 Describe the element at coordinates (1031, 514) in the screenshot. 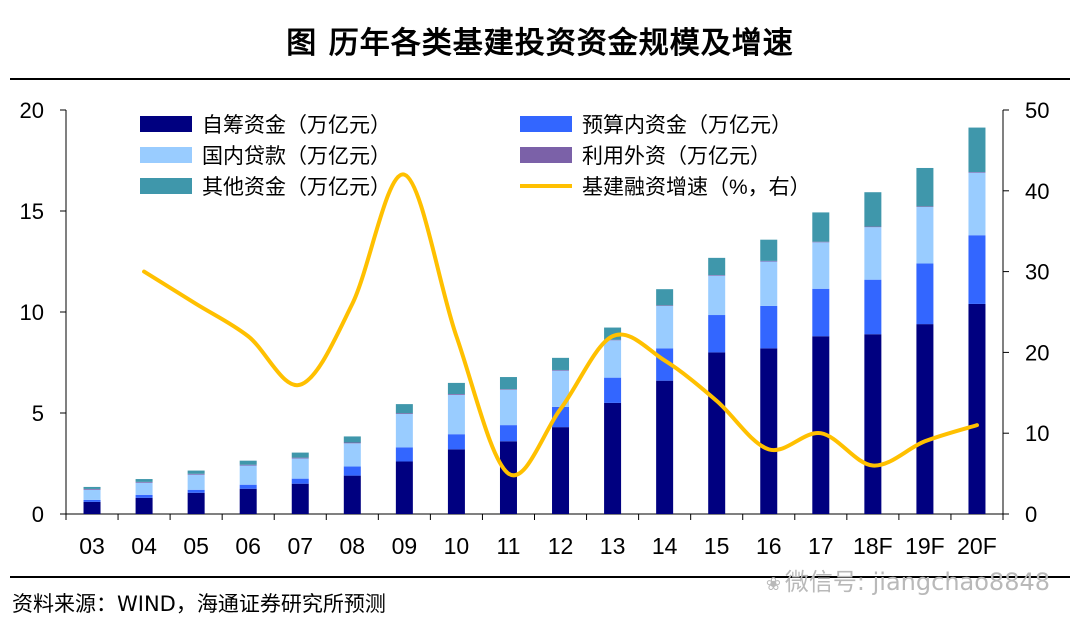

I see `right-tick-label: 0` at that location.